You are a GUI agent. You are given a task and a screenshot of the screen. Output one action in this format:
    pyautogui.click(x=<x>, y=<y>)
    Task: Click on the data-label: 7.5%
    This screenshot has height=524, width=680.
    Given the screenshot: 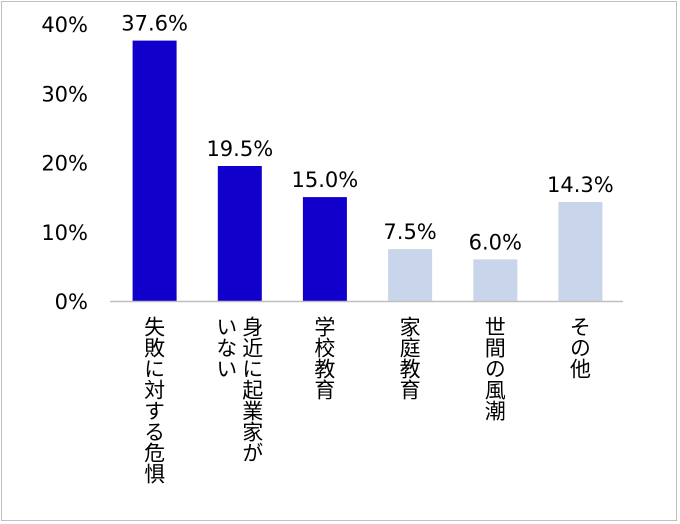 What is the action you would take?
    pyautogui.click(x=409, y=232)
    